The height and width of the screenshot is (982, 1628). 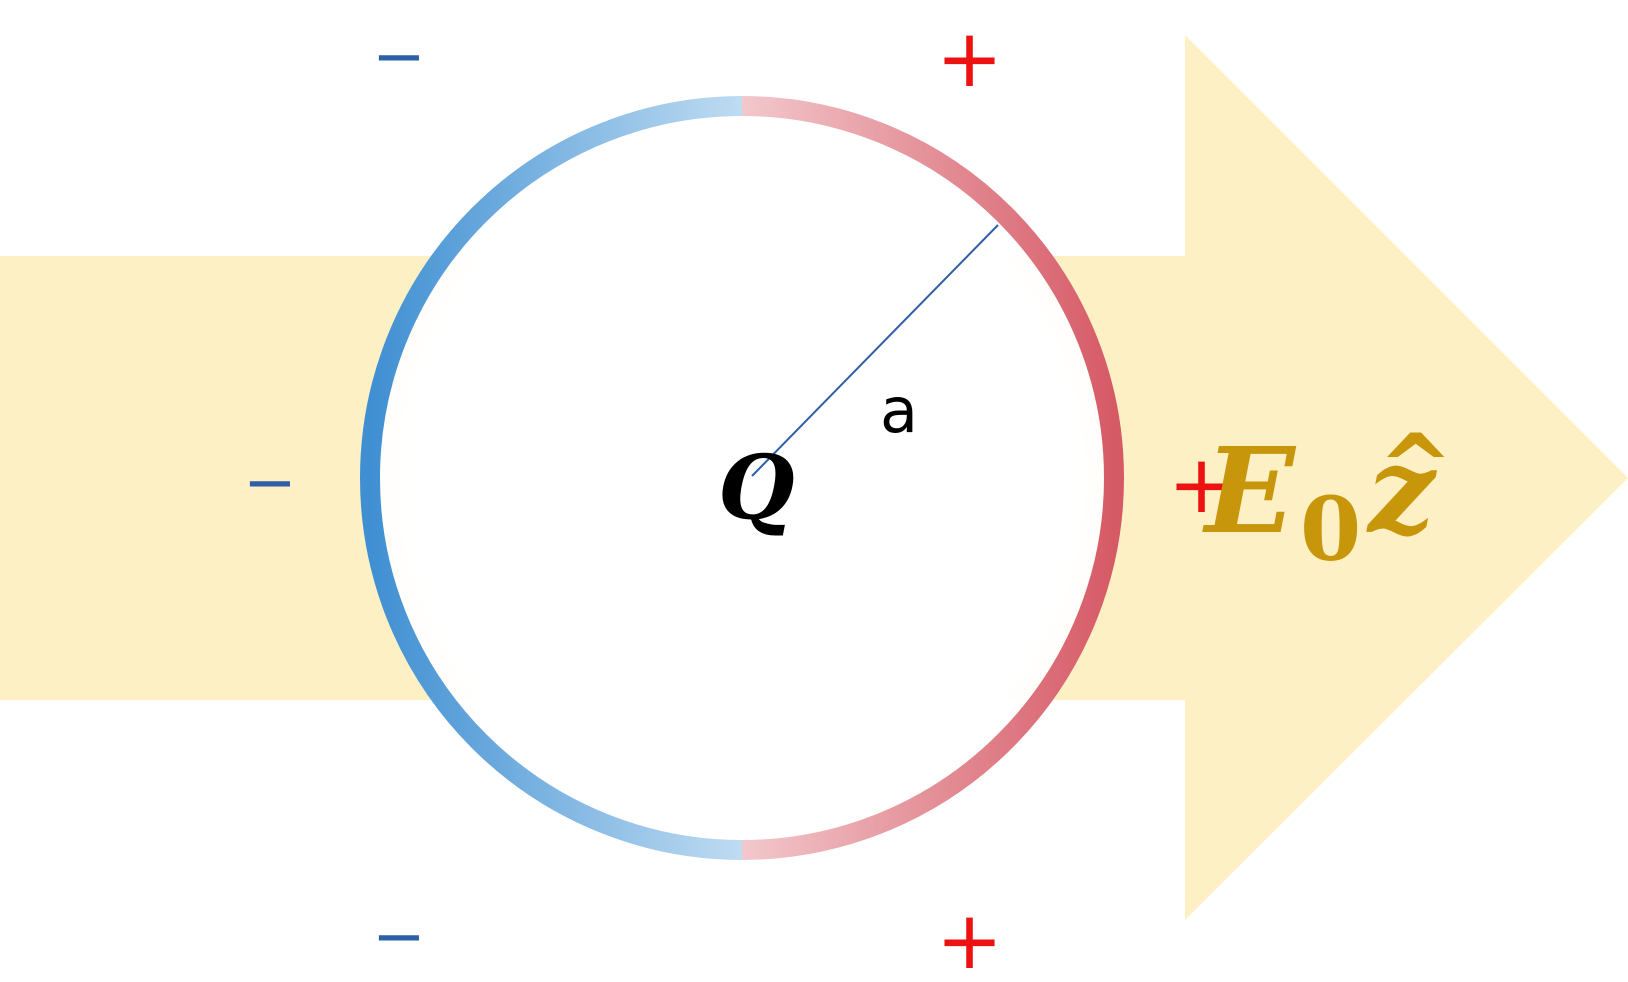 I want to click on unit-vector-symbol: z, so click(x=1402, y=490).